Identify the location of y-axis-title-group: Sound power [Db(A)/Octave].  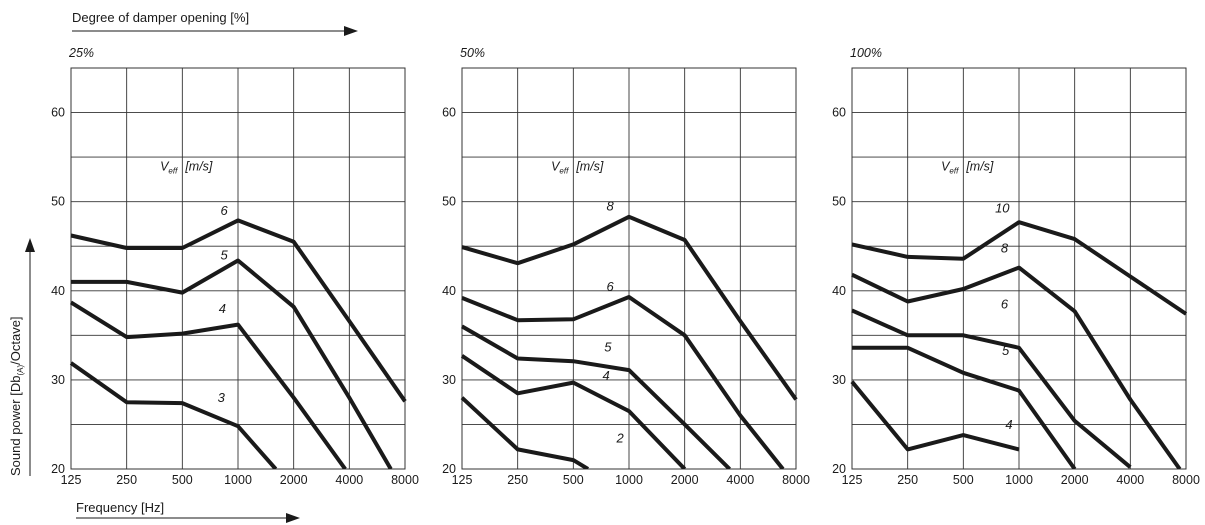
(16, 396).